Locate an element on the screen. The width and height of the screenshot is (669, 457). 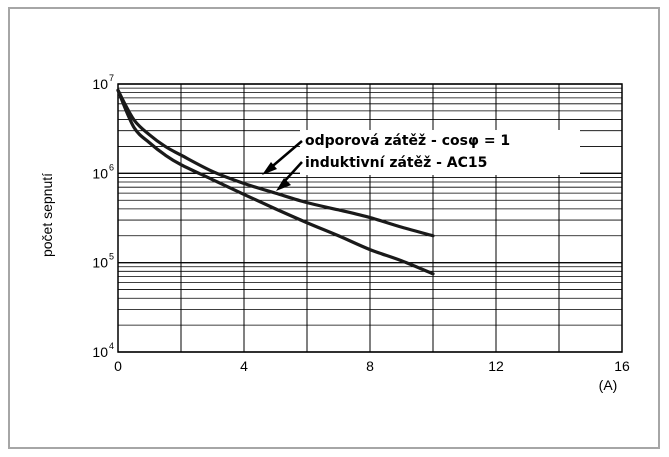
y-tick-exponent: 7 is located at coordinates (111, 78).